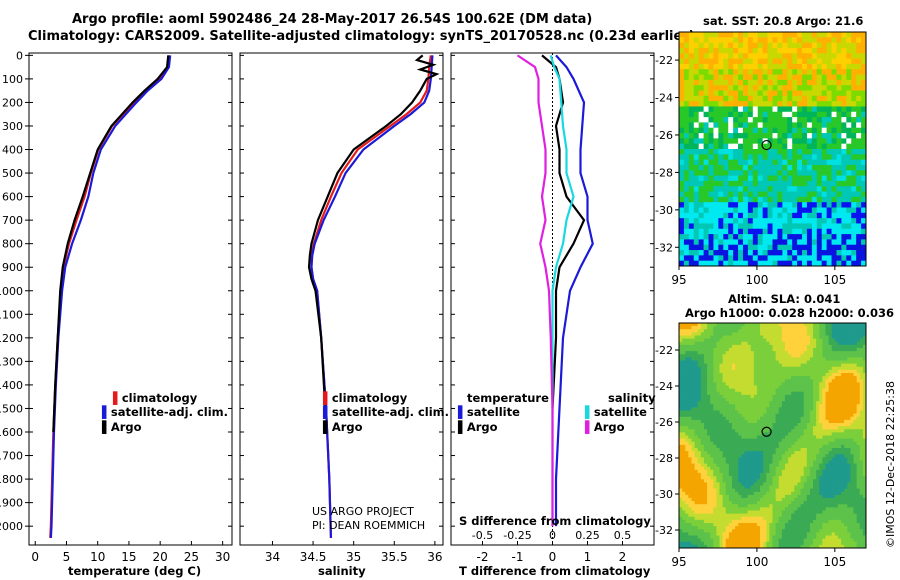 Image resolution: width=900 pixels, height=580 pixels. I want to click on series-argo, so click(111, 244).